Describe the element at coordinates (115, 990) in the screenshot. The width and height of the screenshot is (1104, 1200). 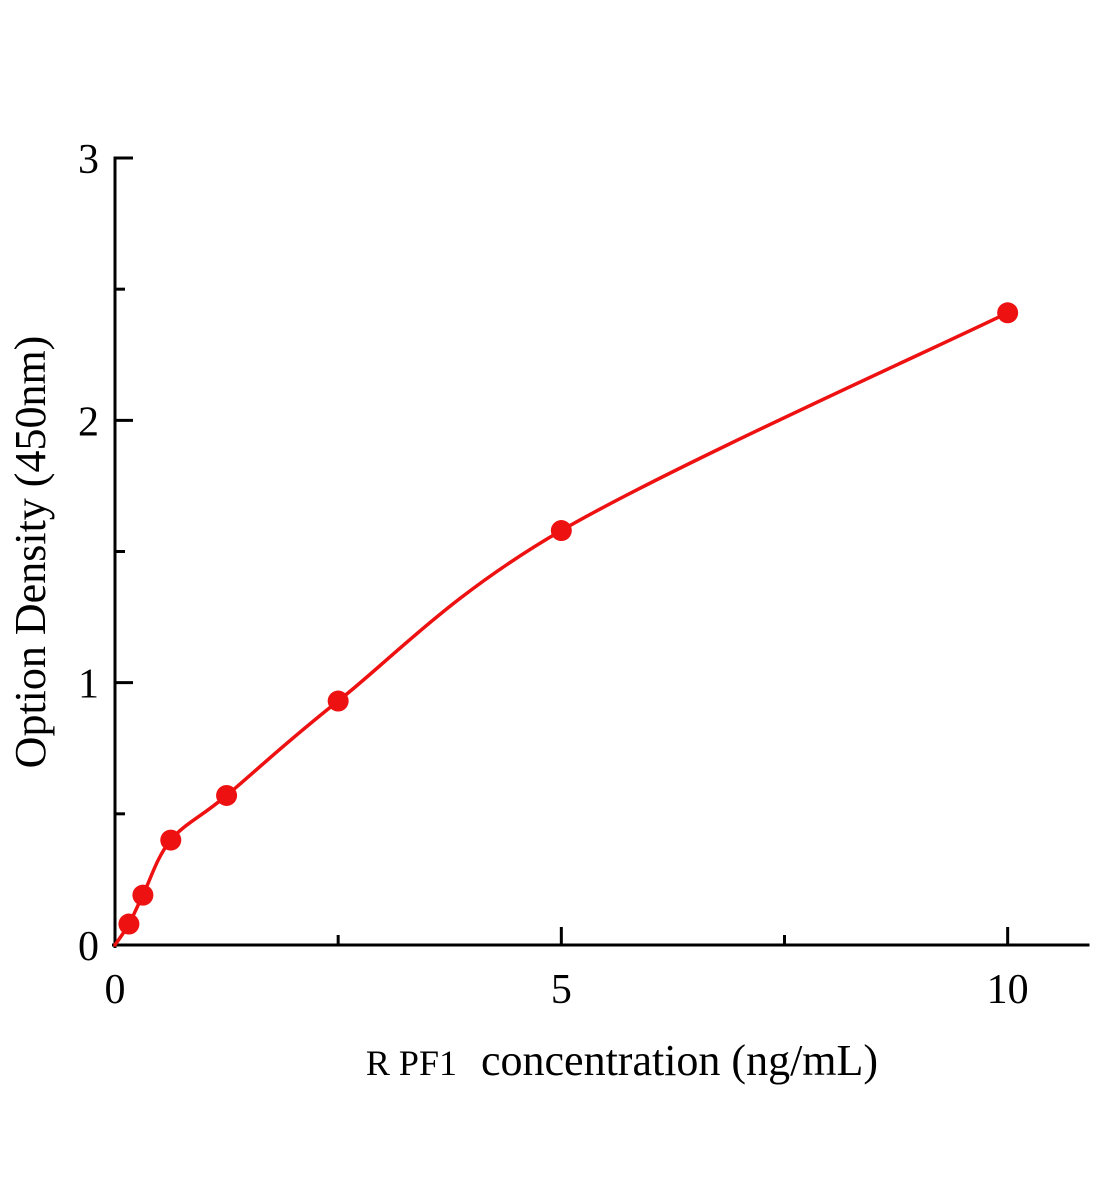
I see `x-tick-label: 0` at that location.